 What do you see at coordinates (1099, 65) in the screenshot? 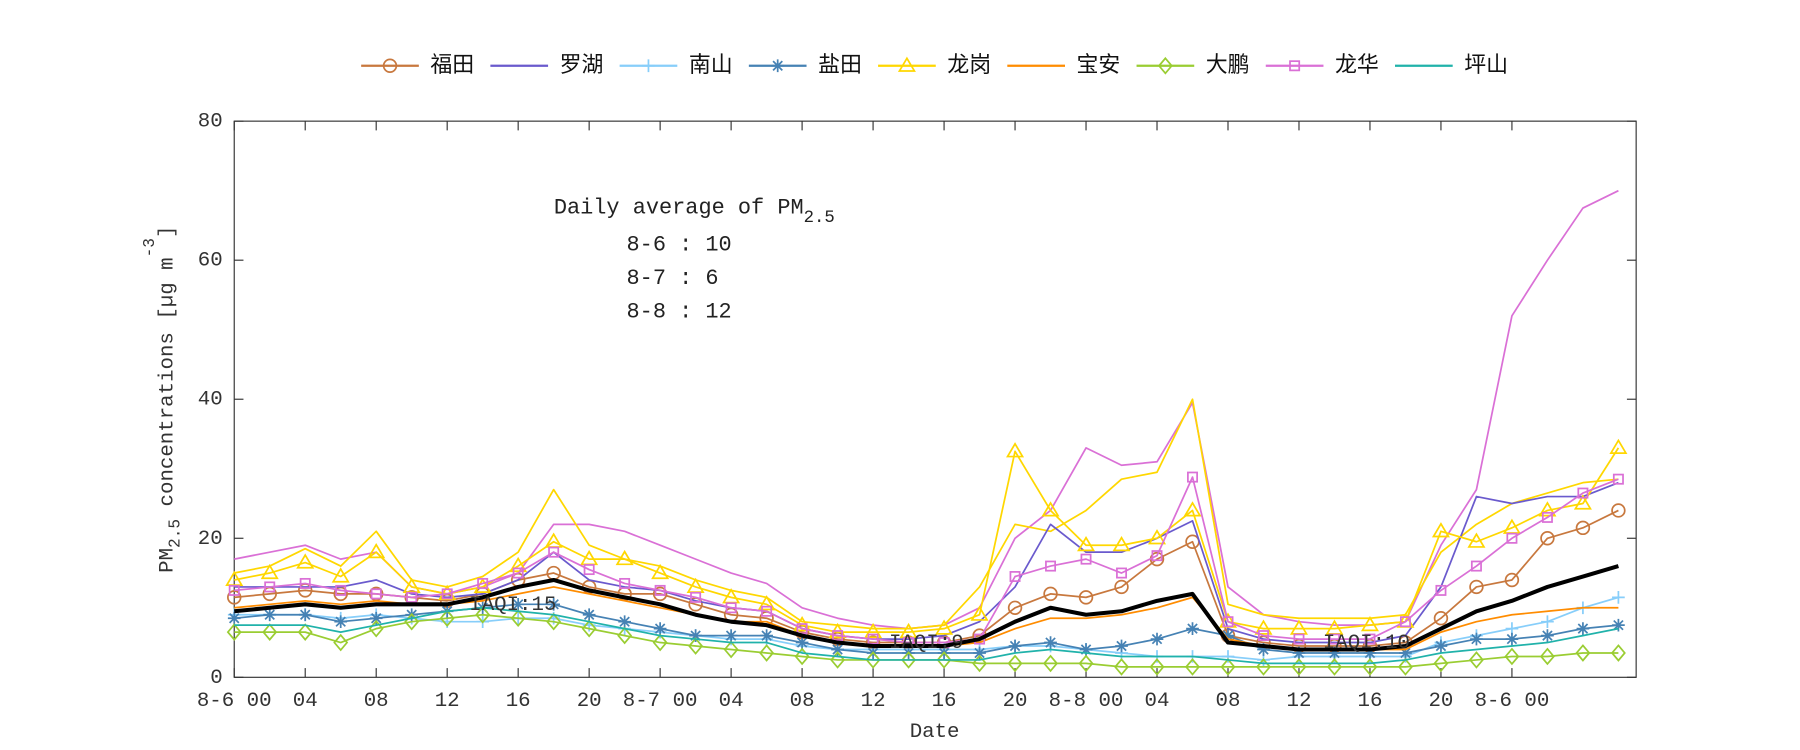
I see `legend-label: 宝安` at bounding box center [1099, 65].